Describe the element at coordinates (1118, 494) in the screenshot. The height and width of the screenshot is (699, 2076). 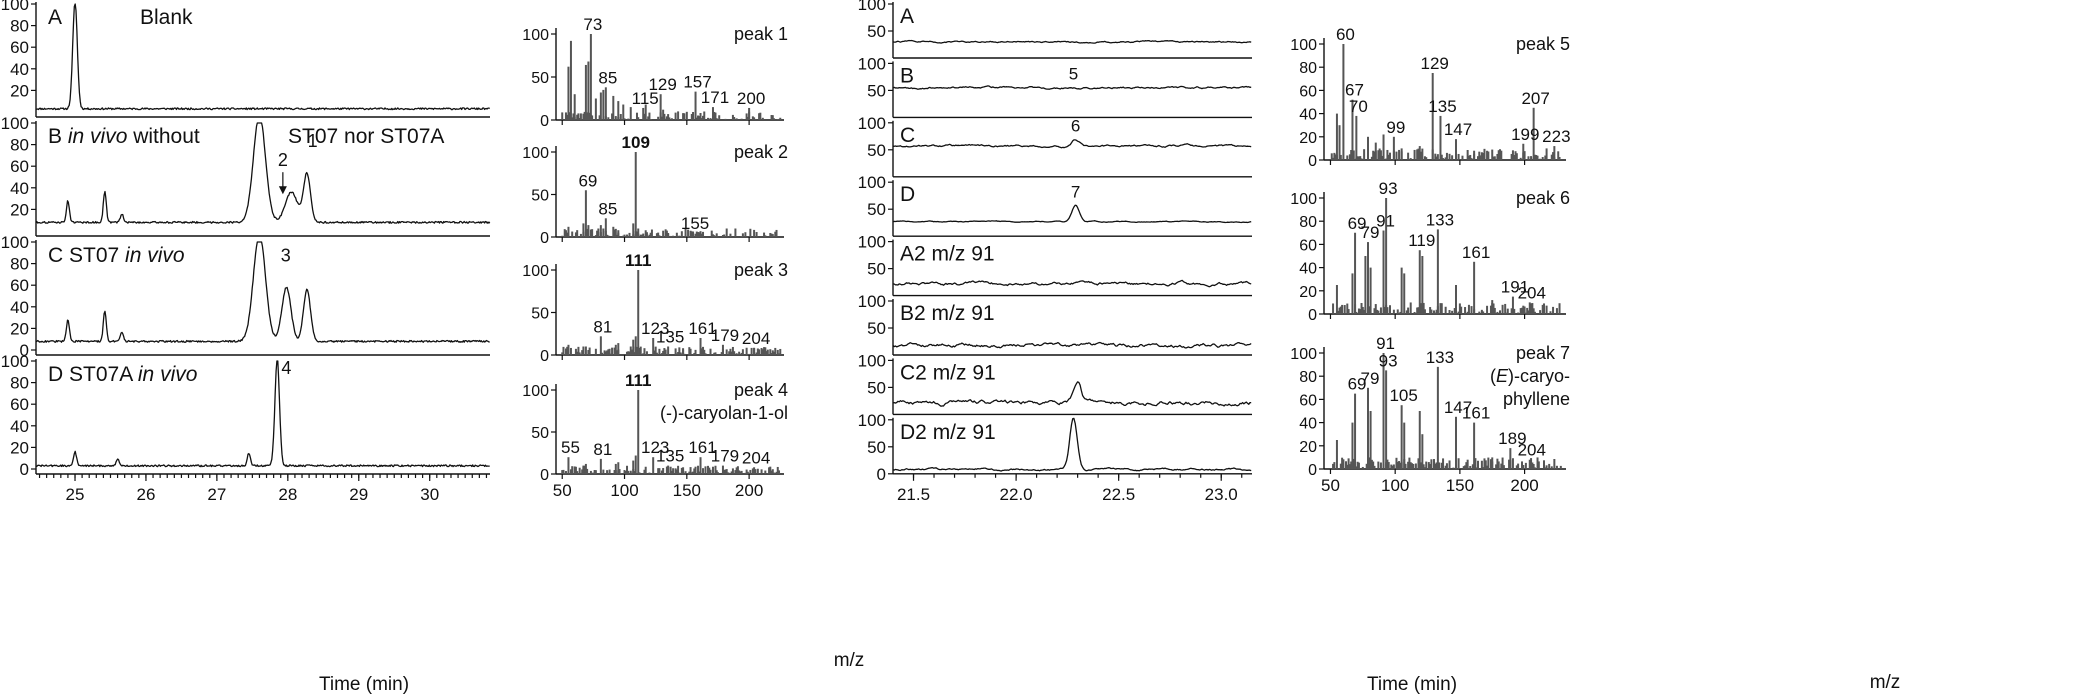
I see `rgc-x-tick-label: 22.5` at that location.